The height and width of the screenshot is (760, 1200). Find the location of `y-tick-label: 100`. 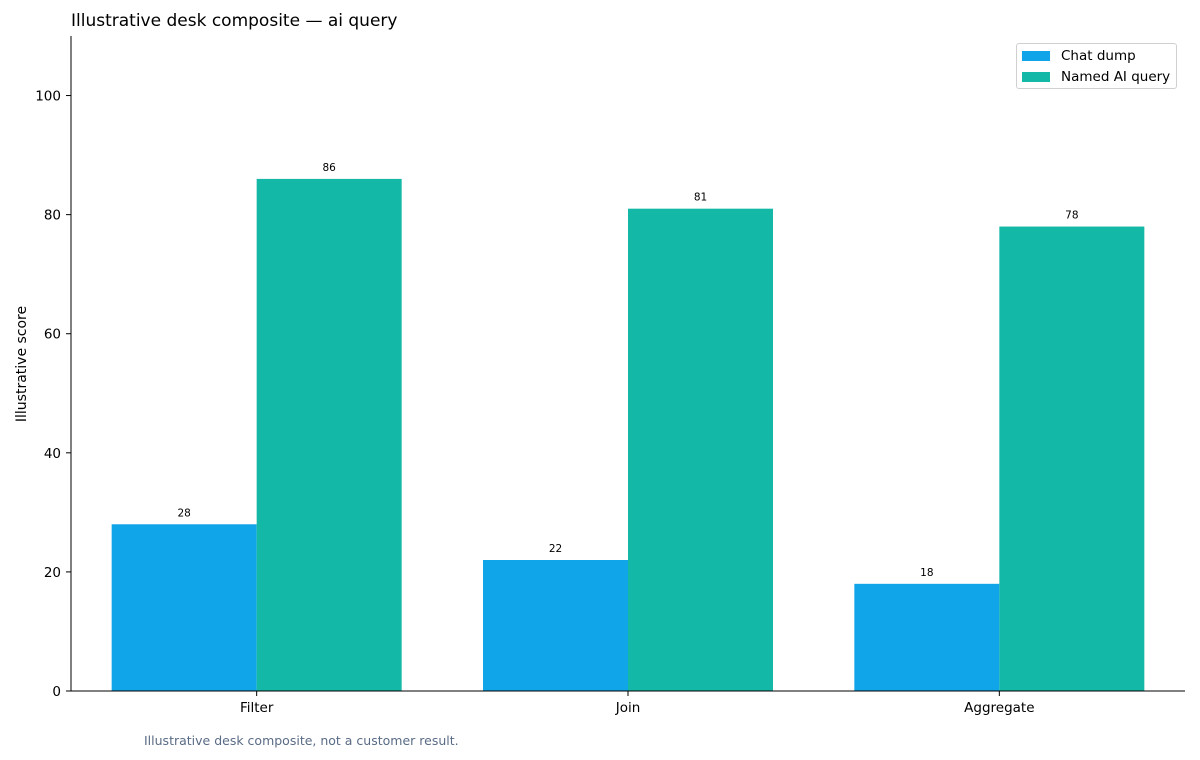

y-tick-label: 100 is located at coordinates (48, 97).